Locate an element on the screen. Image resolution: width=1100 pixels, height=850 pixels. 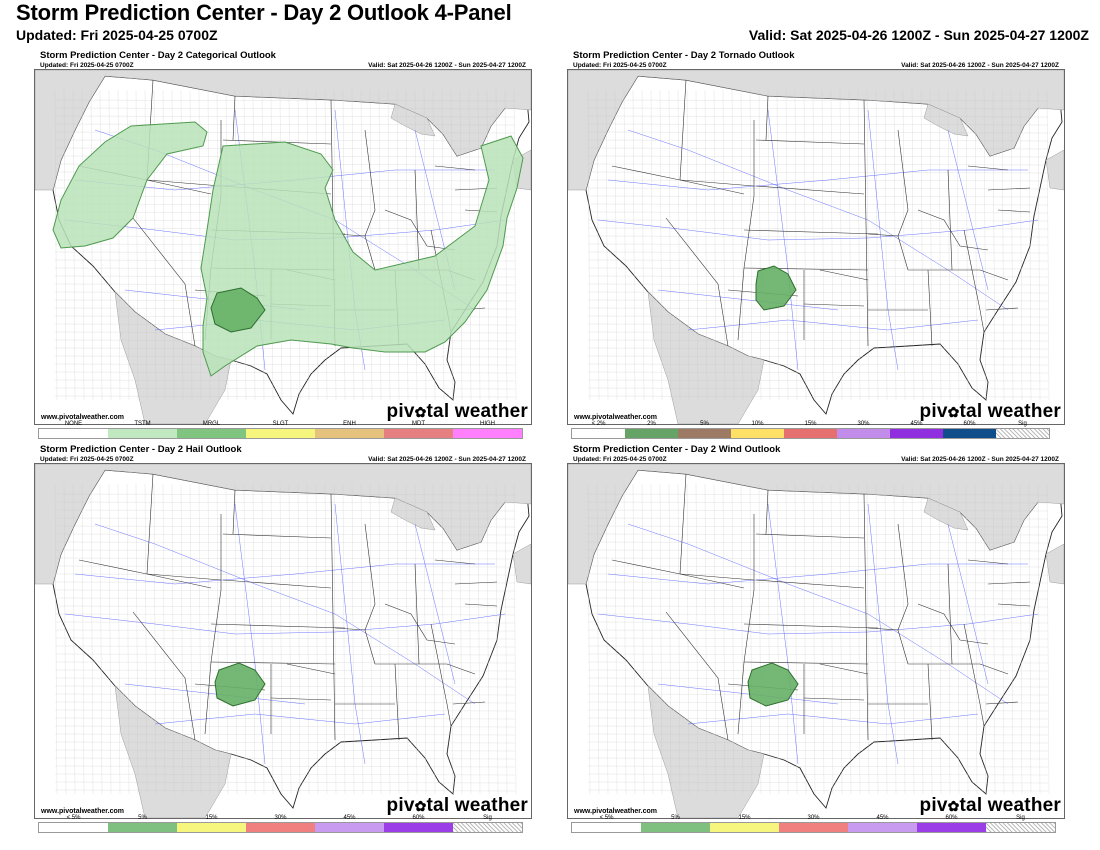
legend-label: ENH is located at coordinates (349, 424).